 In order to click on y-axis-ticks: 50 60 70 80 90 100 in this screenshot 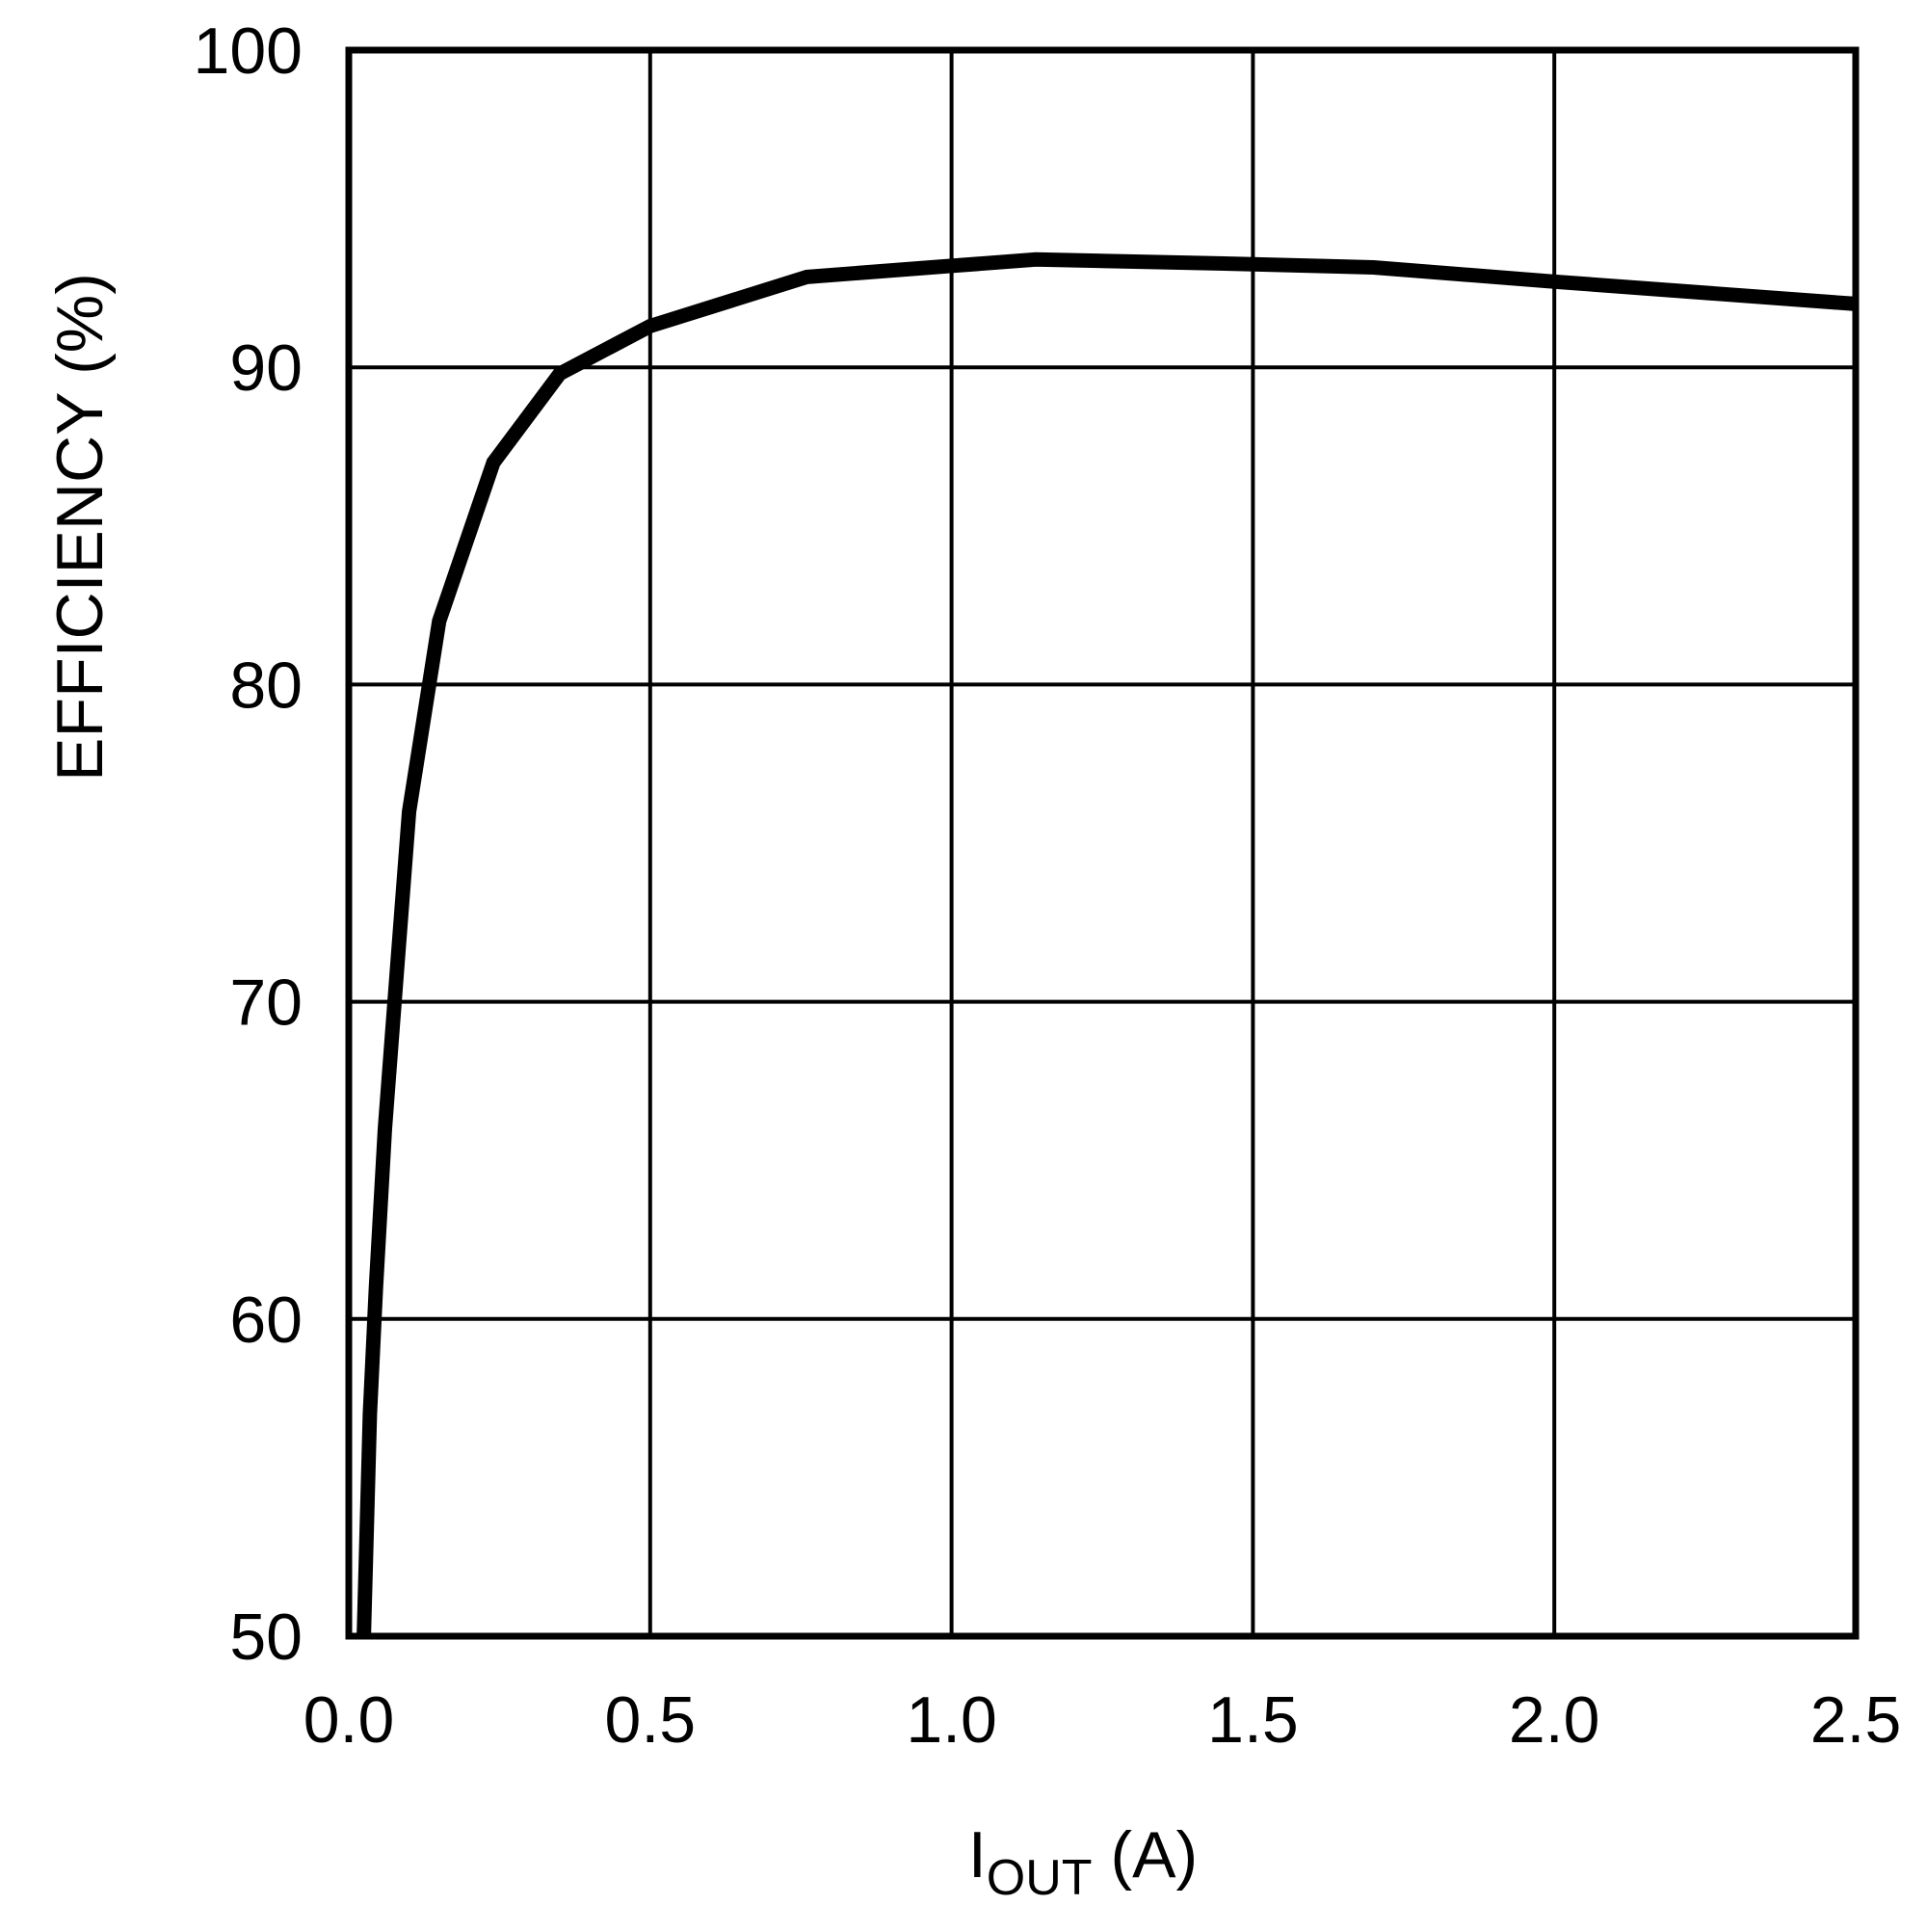, I will do `click(249, 844)`.